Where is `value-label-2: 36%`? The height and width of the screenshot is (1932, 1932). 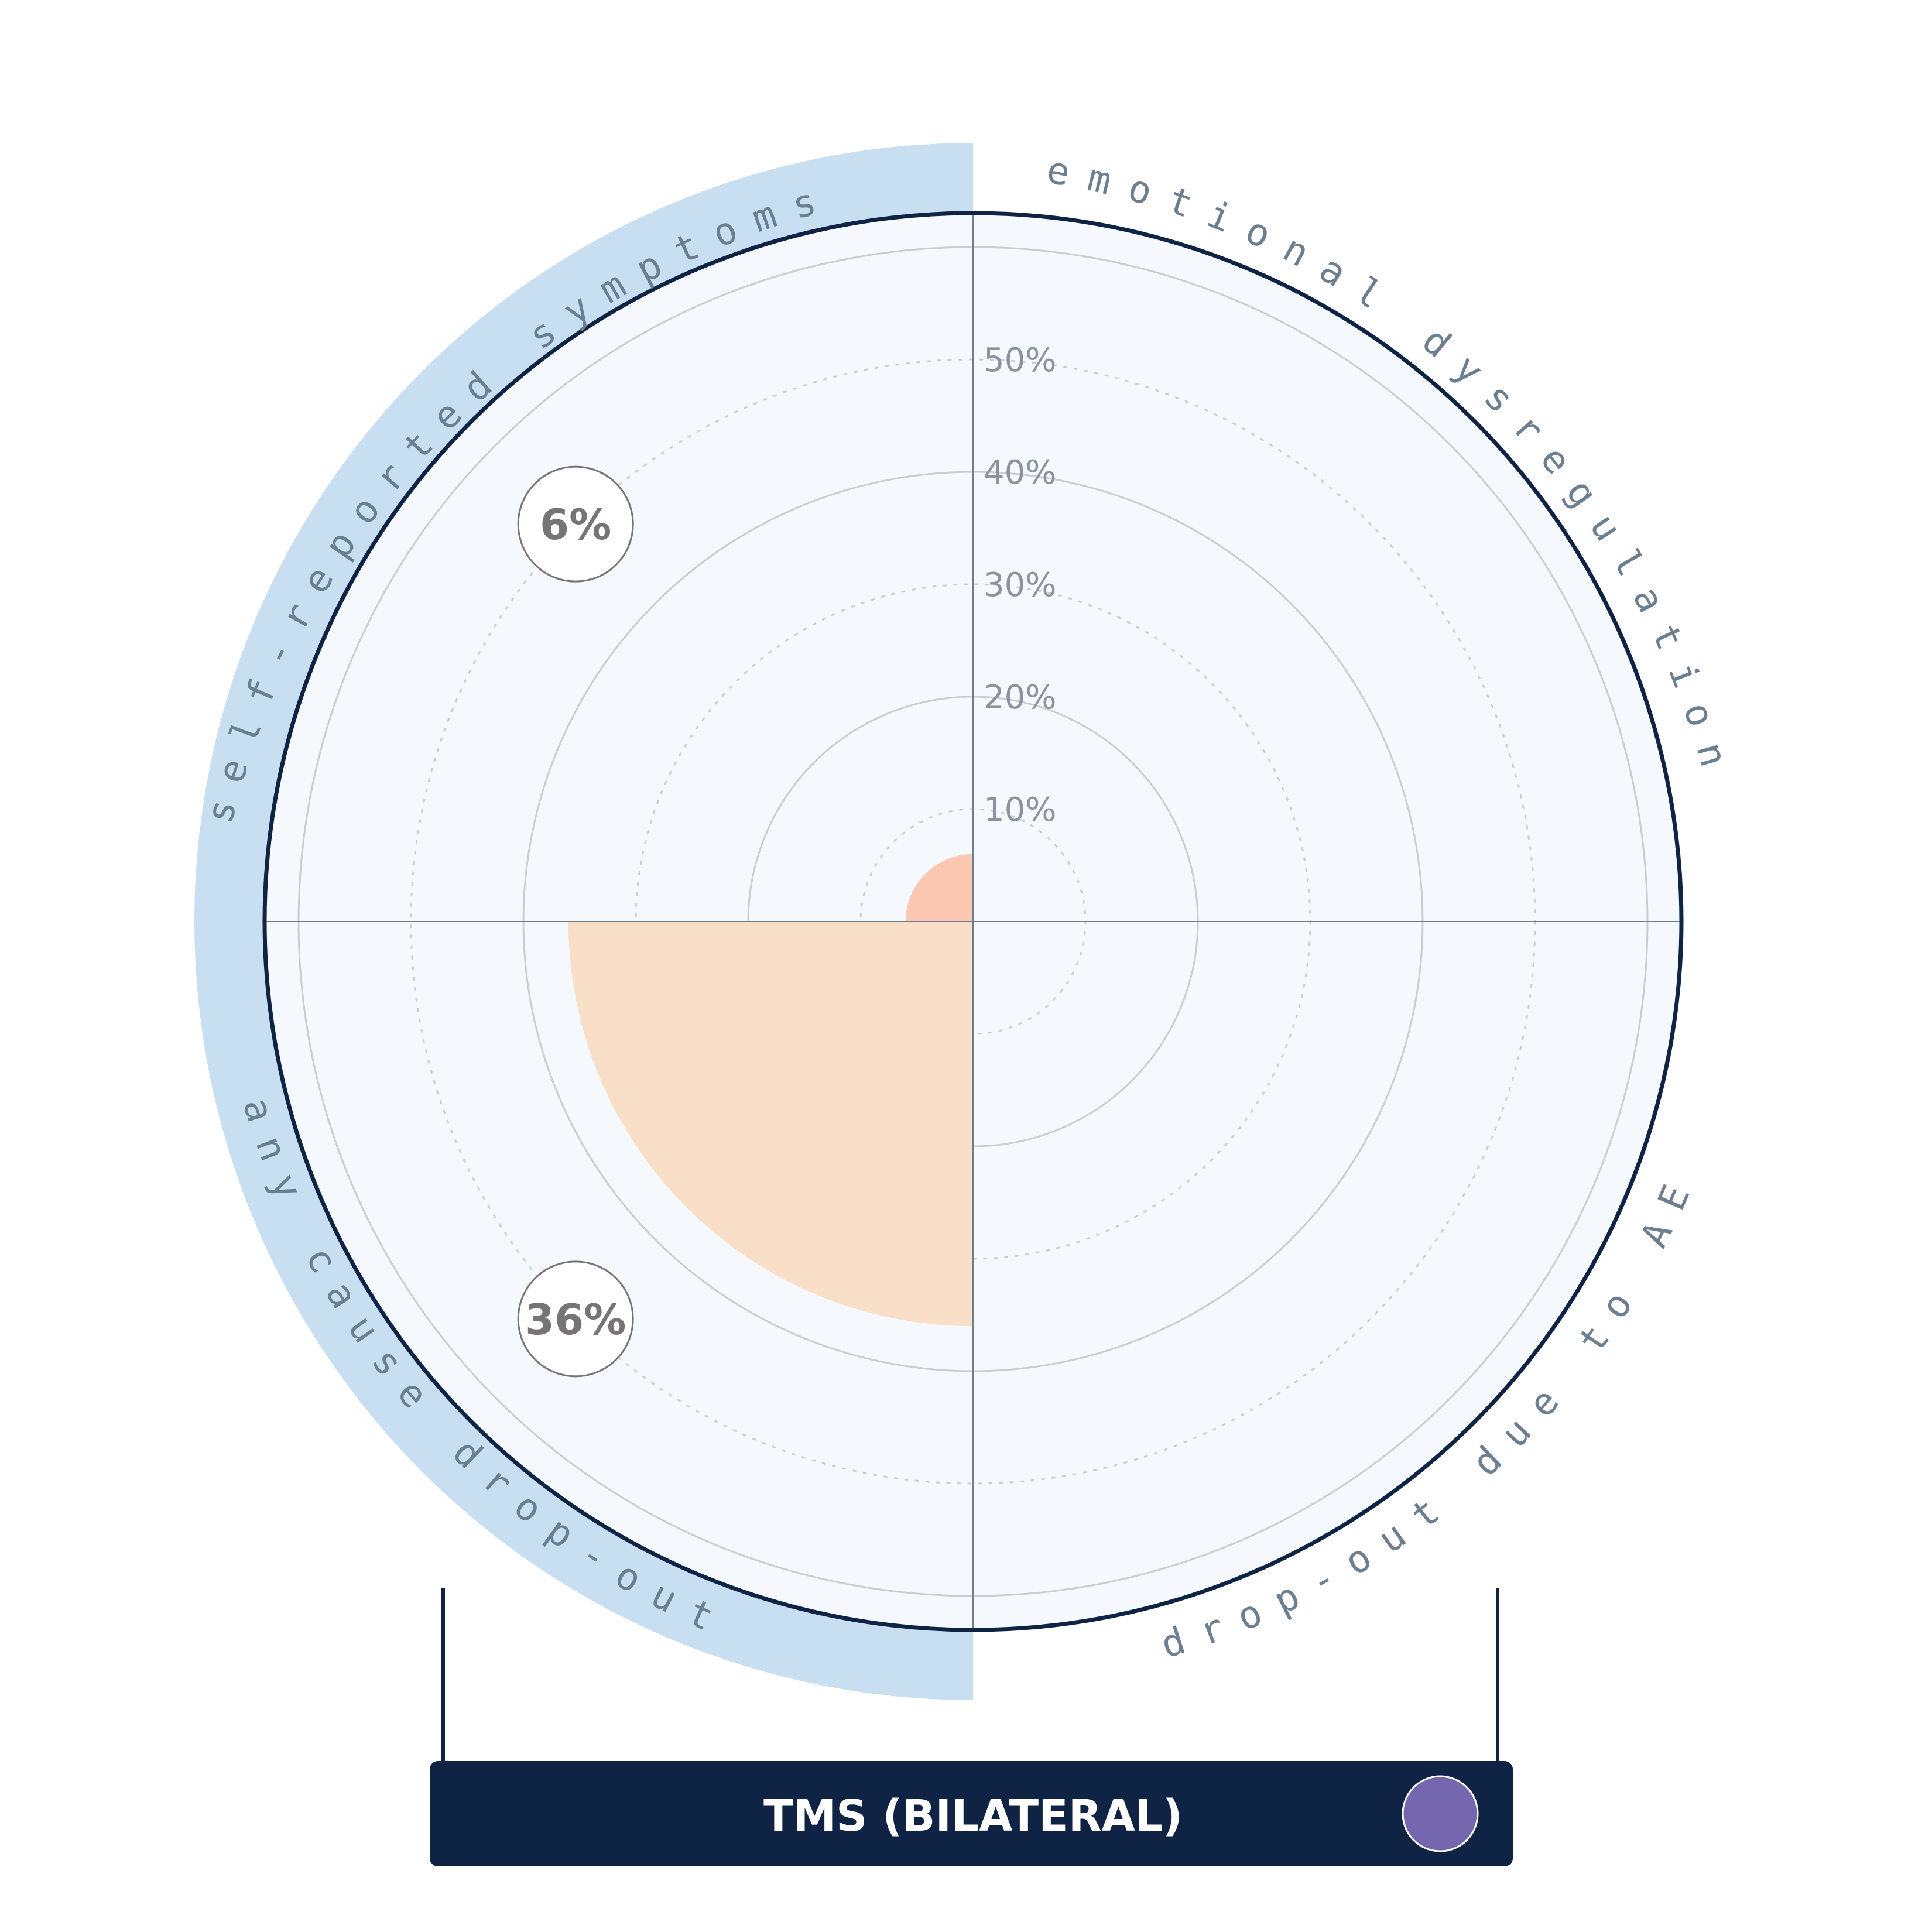
value-label-2: 36% is located at coordinates (575, 1319).